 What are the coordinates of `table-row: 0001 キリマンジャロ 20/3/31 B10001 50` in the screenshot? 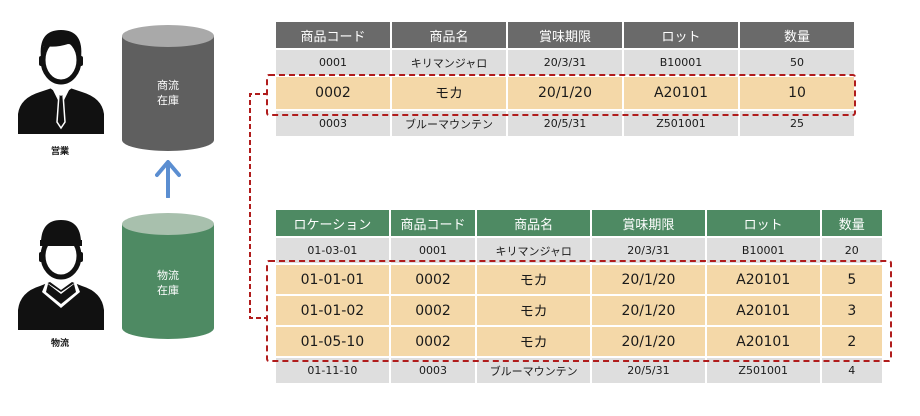 It's located at (565, 62).